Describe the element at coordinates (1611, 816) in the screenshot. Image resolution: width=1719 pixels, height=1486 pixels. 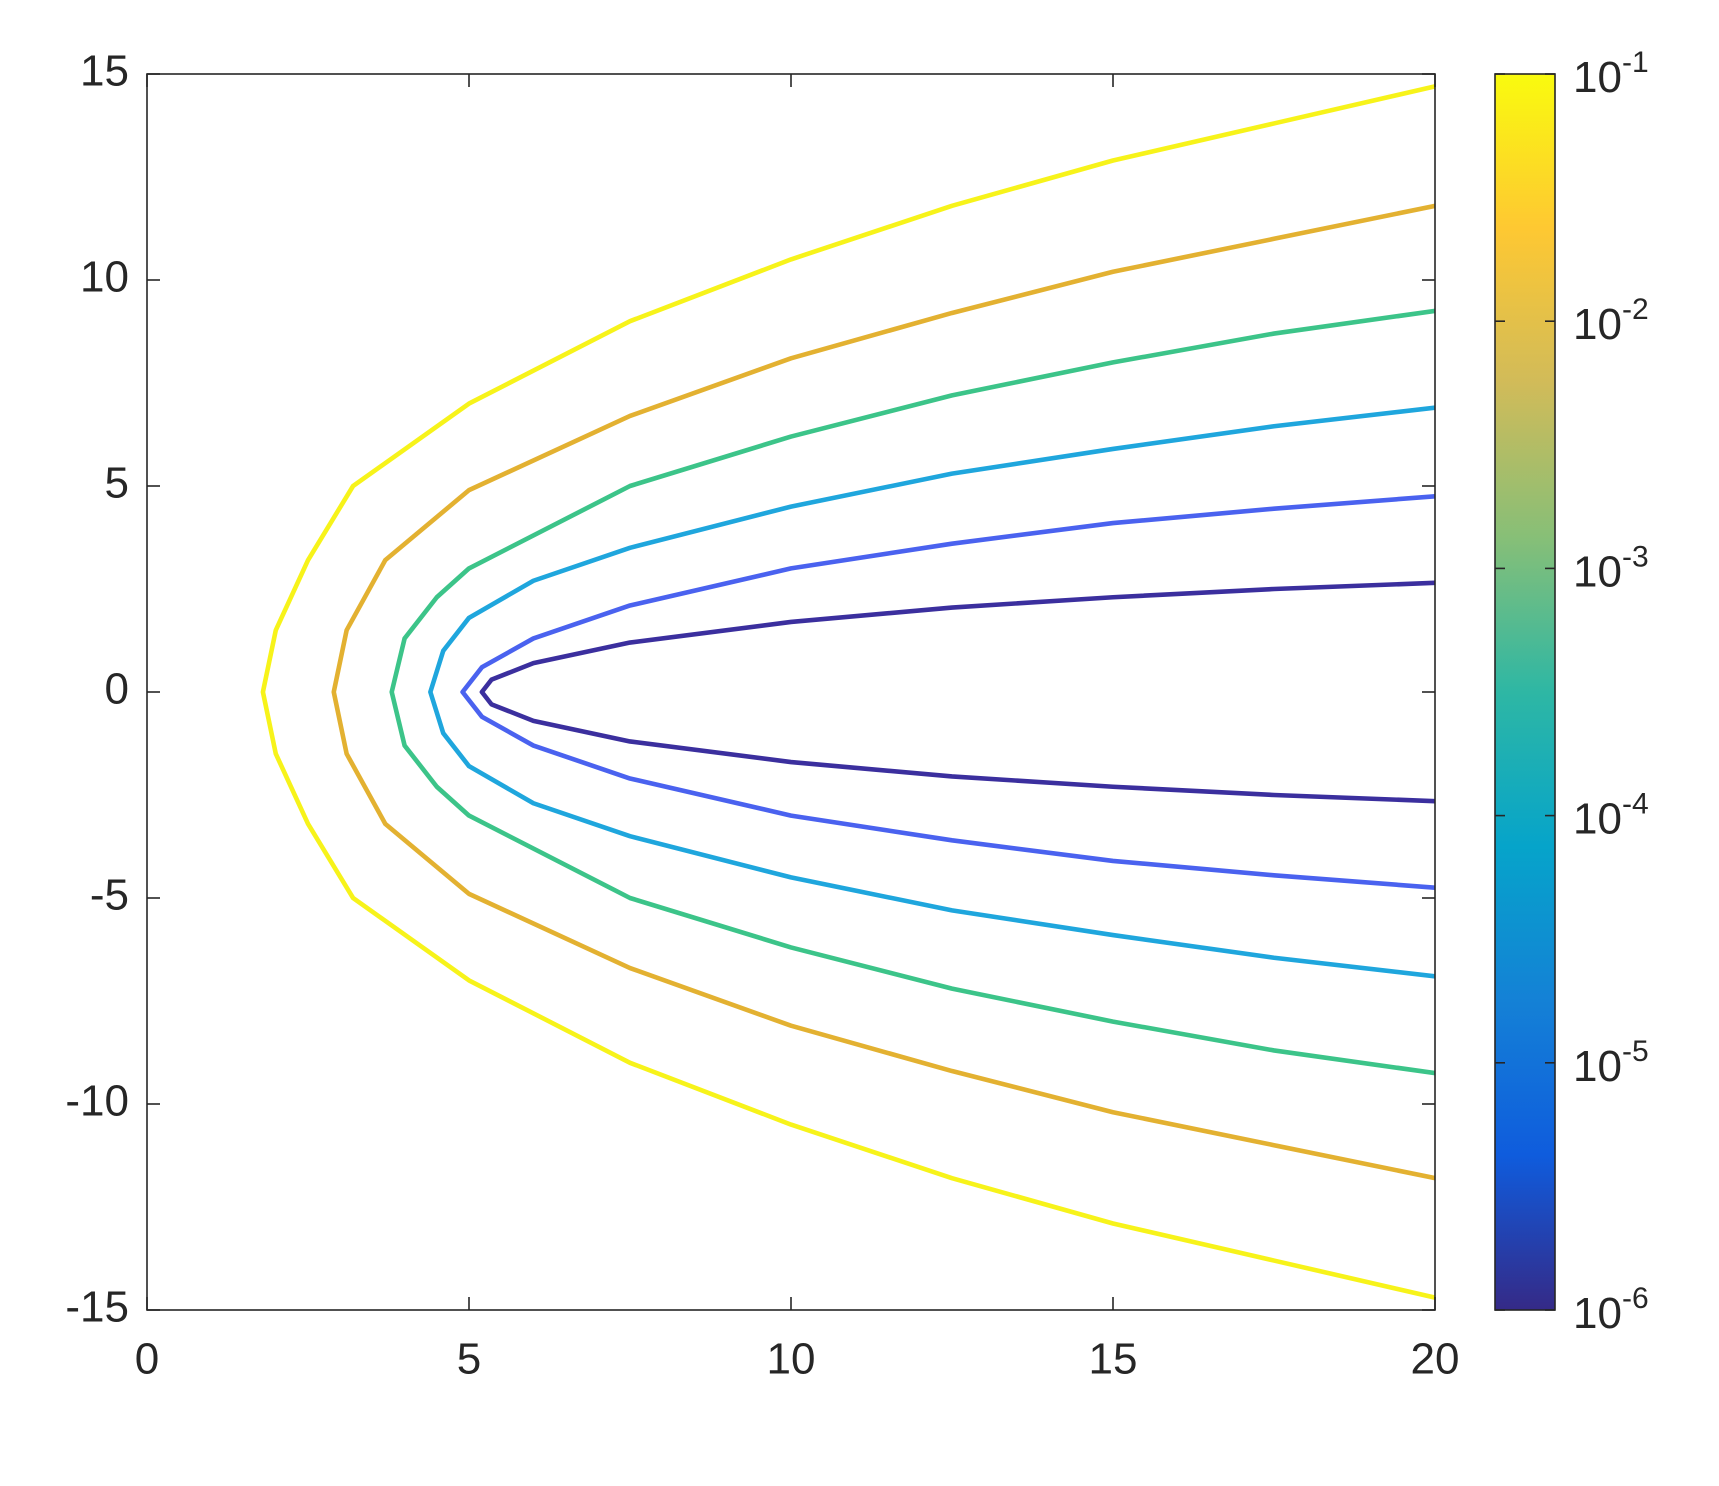
I see `colorbar-tick-label: 10⁻⁴` at that location.